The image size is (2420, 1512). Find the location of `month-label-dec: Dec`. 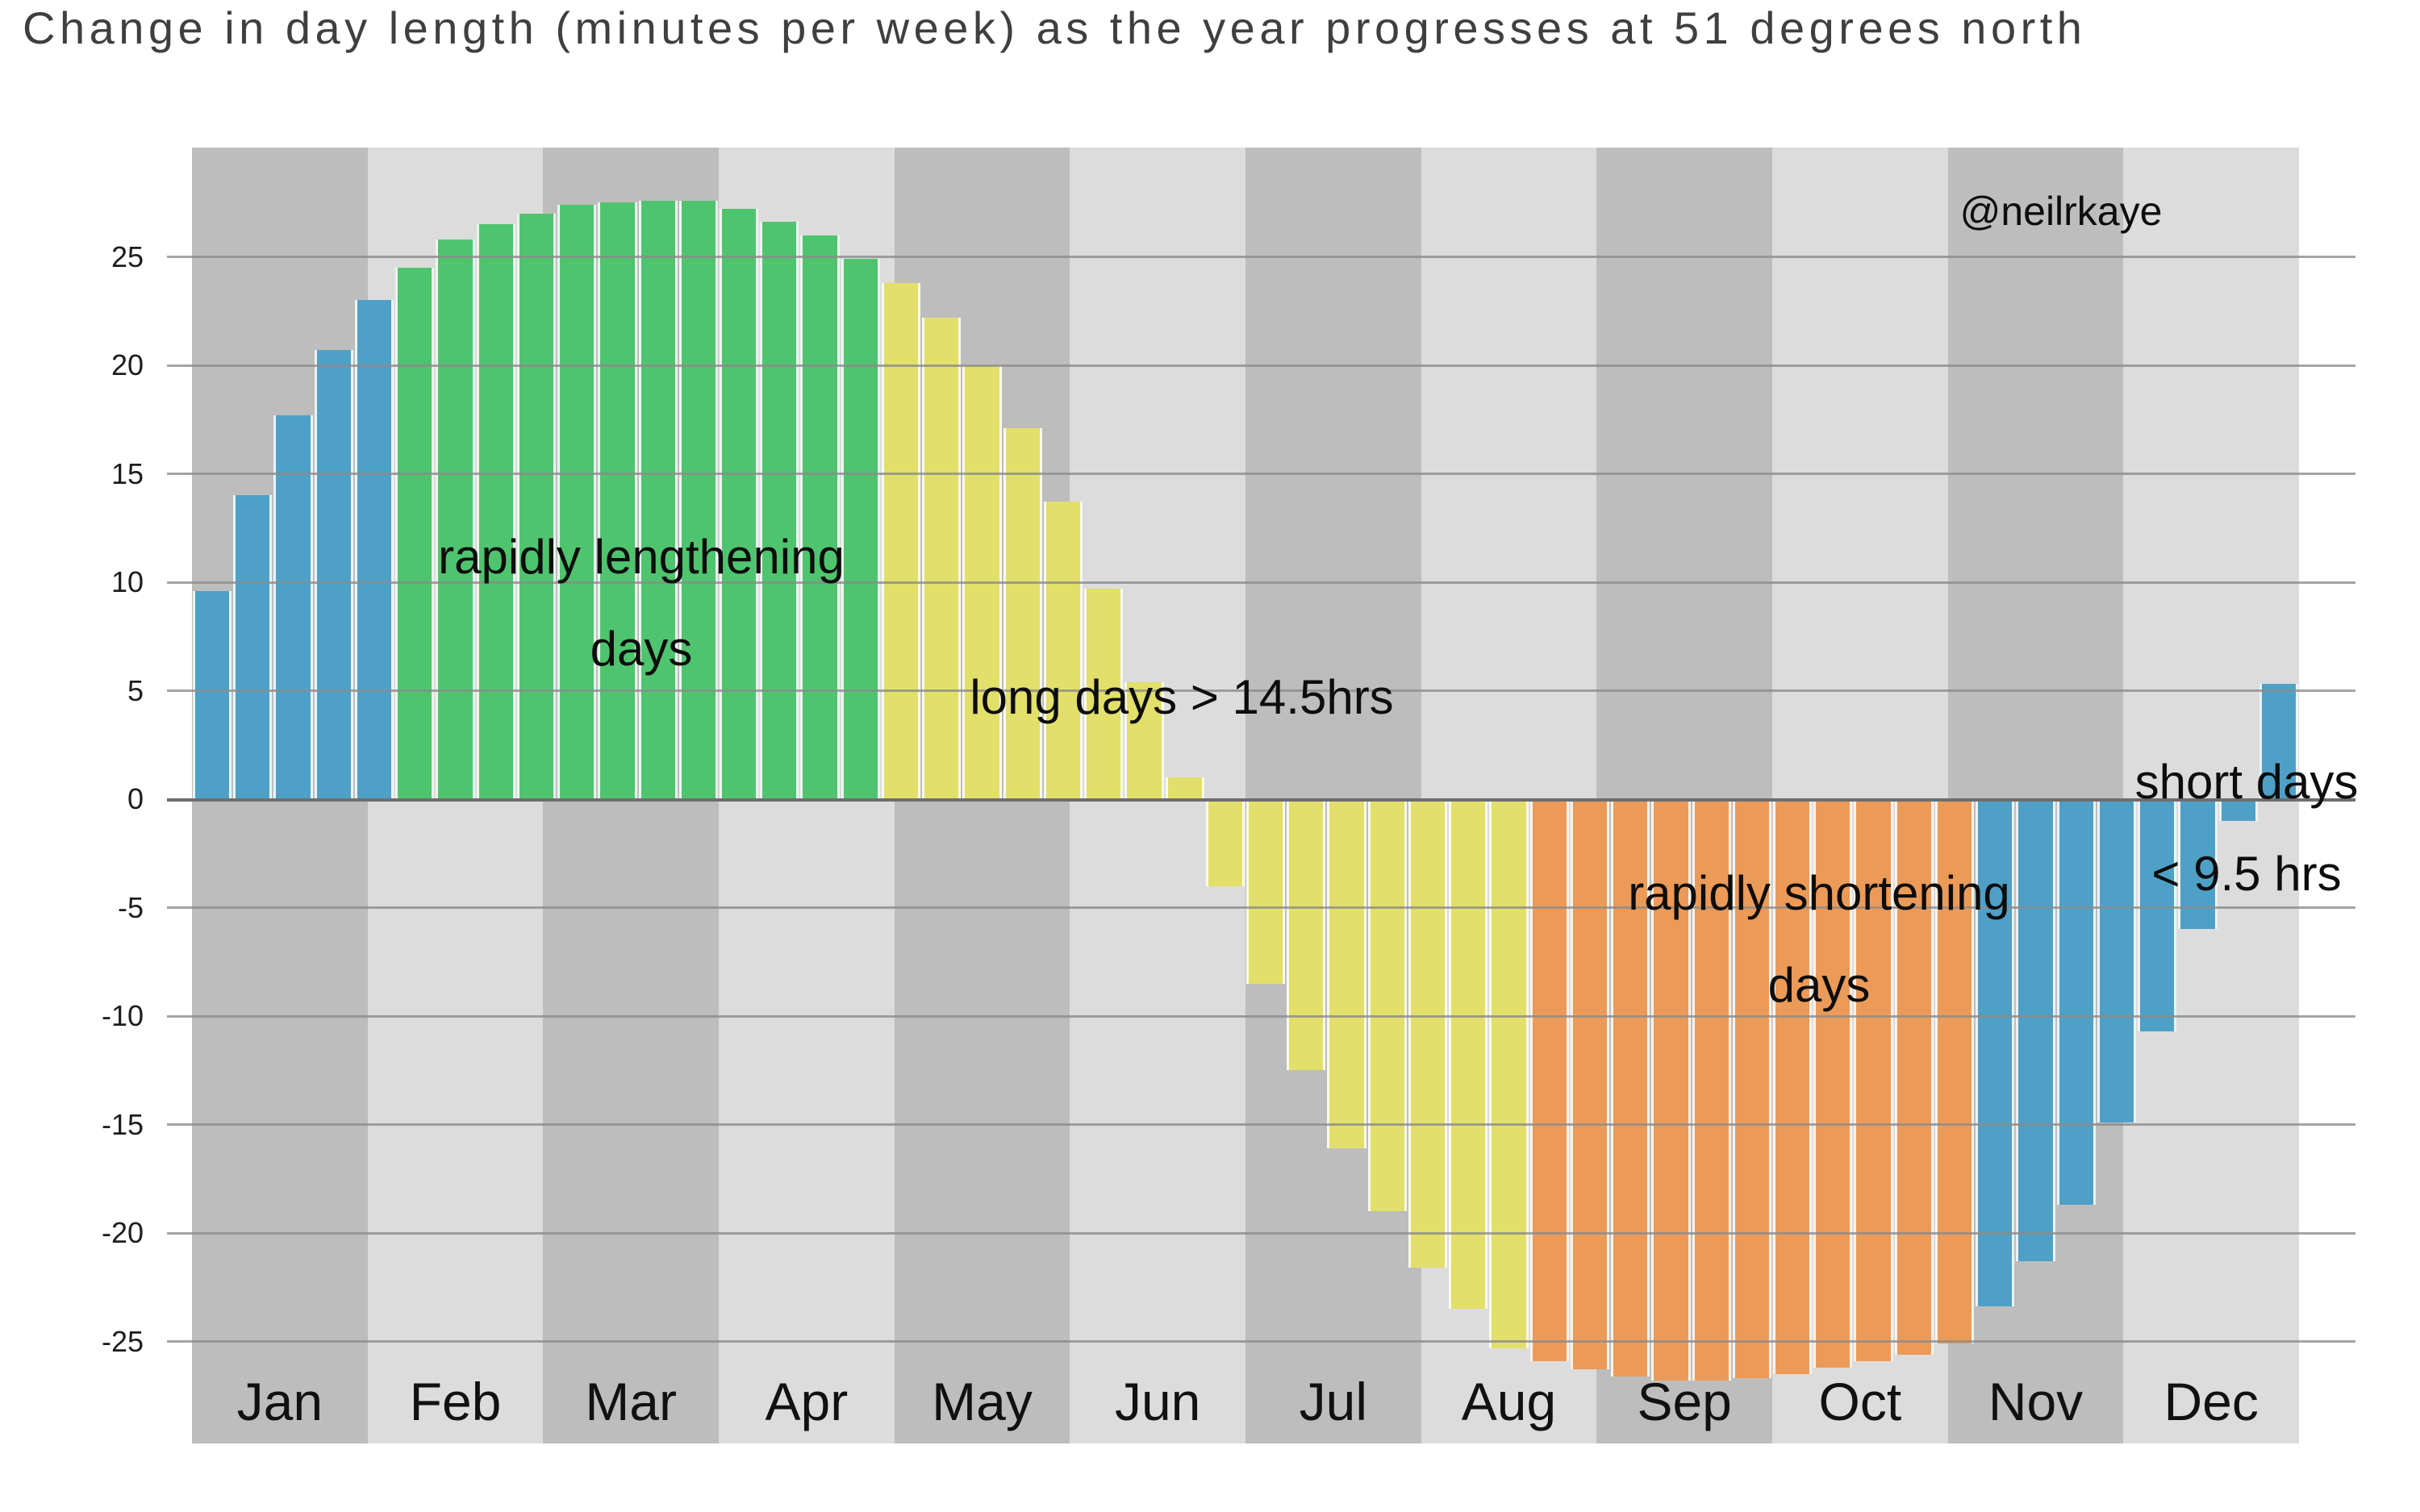

month-label-dec: Dec is located at coordinates (2211, 1401).